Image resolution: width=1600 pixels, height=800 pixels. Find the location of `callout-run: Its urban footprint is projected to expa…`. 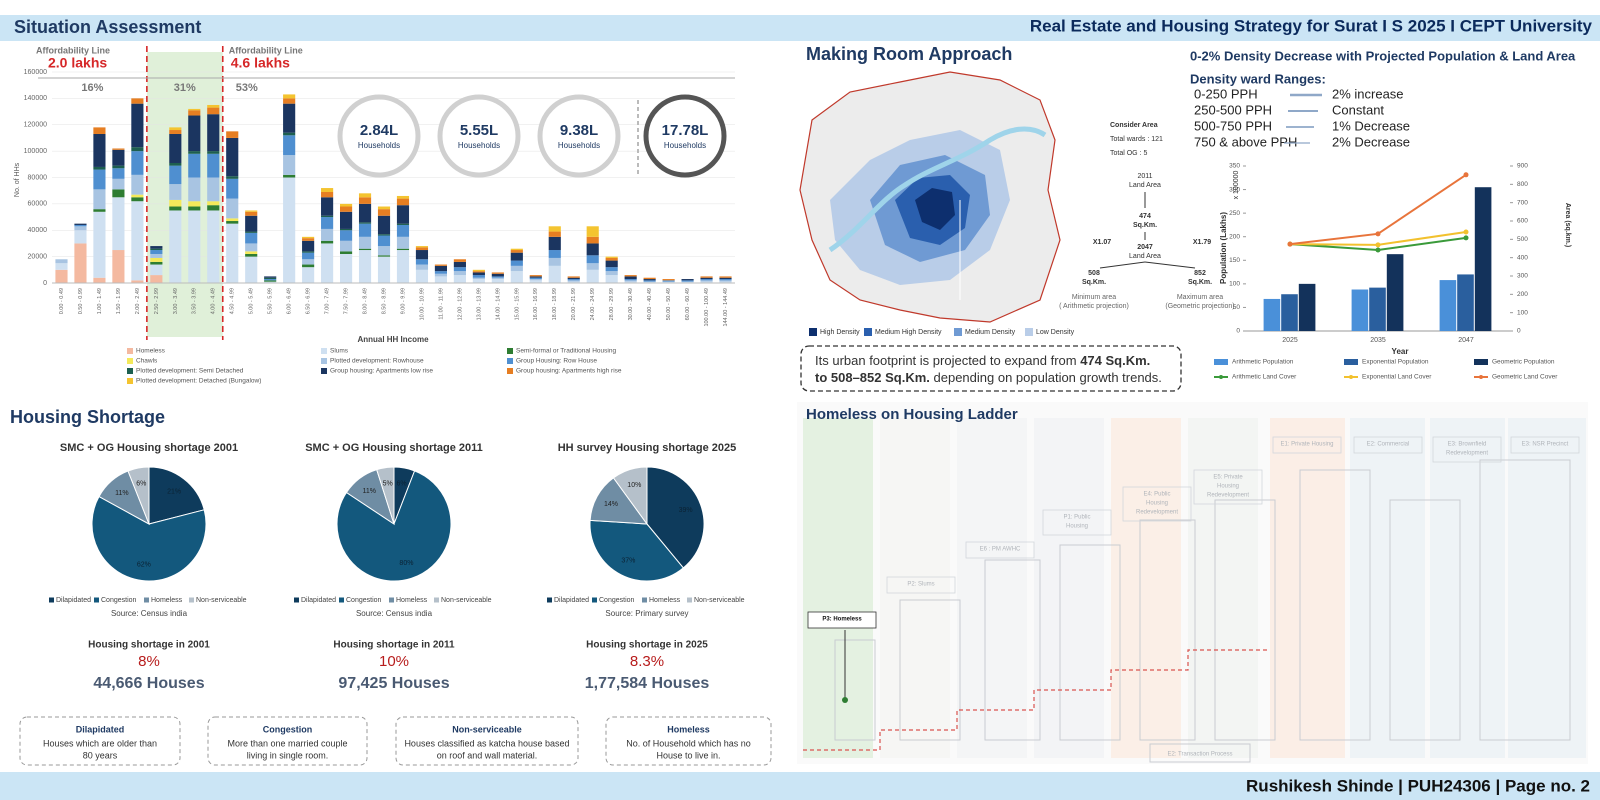

callout-run: Its urban footprint is projected to expa… is located at coordinates (947, 360).